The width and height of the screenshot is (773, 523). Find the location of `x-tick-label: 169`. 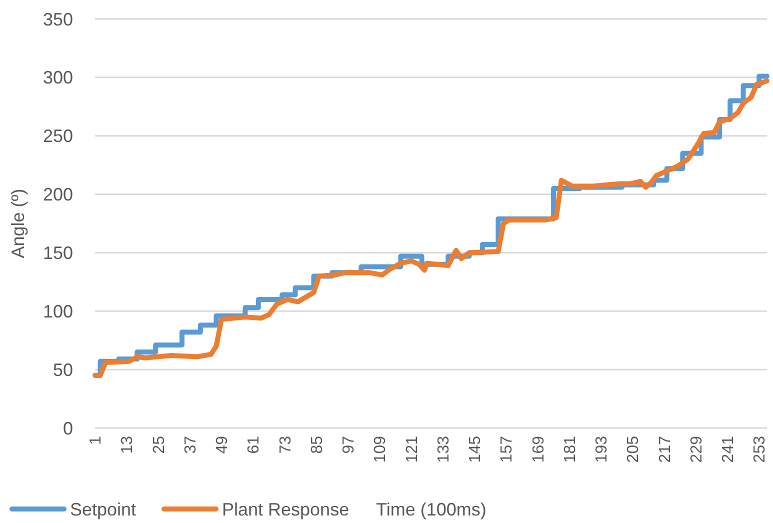

x-tick-label: 169 is located at coordinates (539, 449).